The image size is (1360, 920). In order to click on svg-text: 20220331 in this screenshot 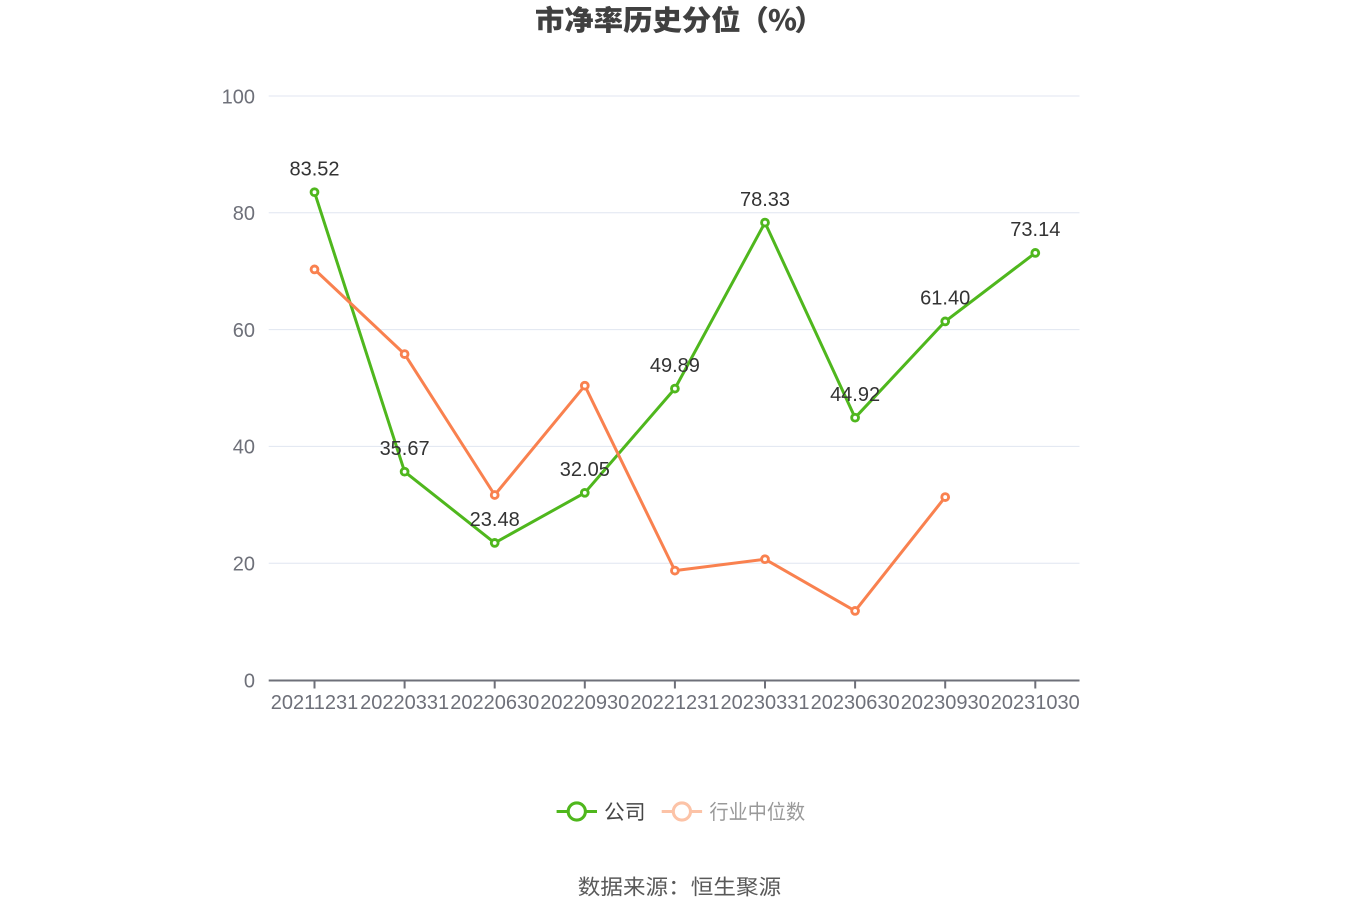, I will do `click(404, 703)`.